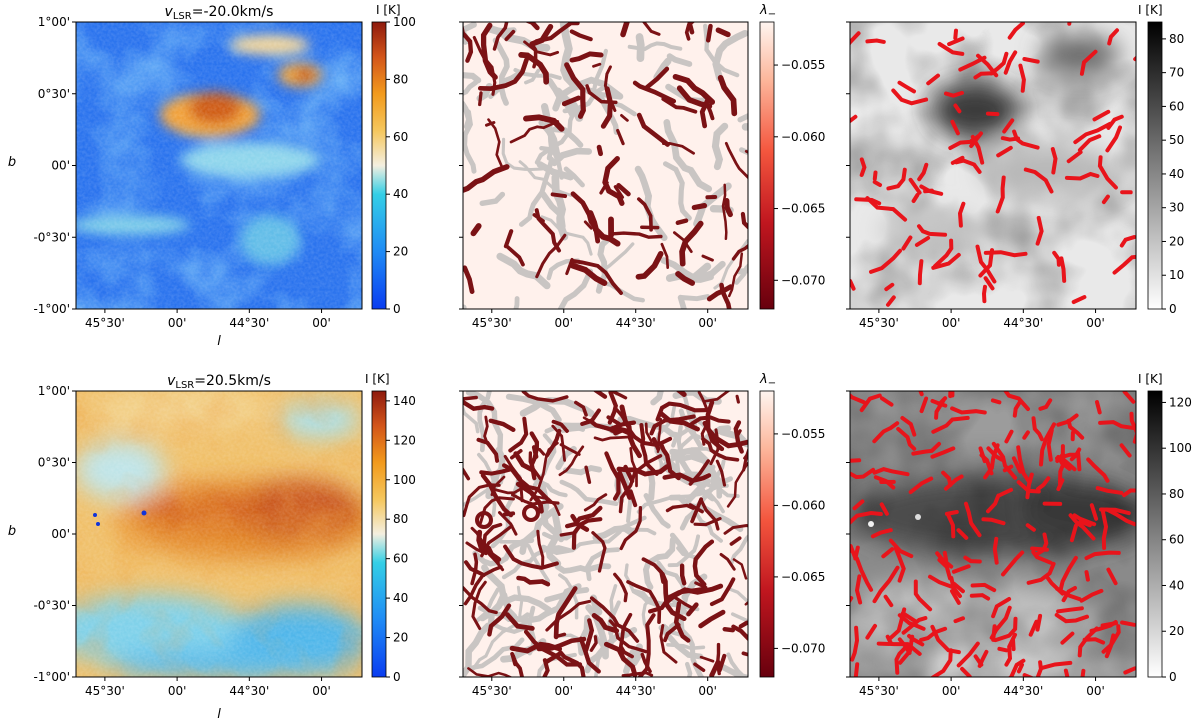 The width and height of the screenshot is (1200, 723). I want to click on colorbar-tick-label: 20, so click(400, 252).